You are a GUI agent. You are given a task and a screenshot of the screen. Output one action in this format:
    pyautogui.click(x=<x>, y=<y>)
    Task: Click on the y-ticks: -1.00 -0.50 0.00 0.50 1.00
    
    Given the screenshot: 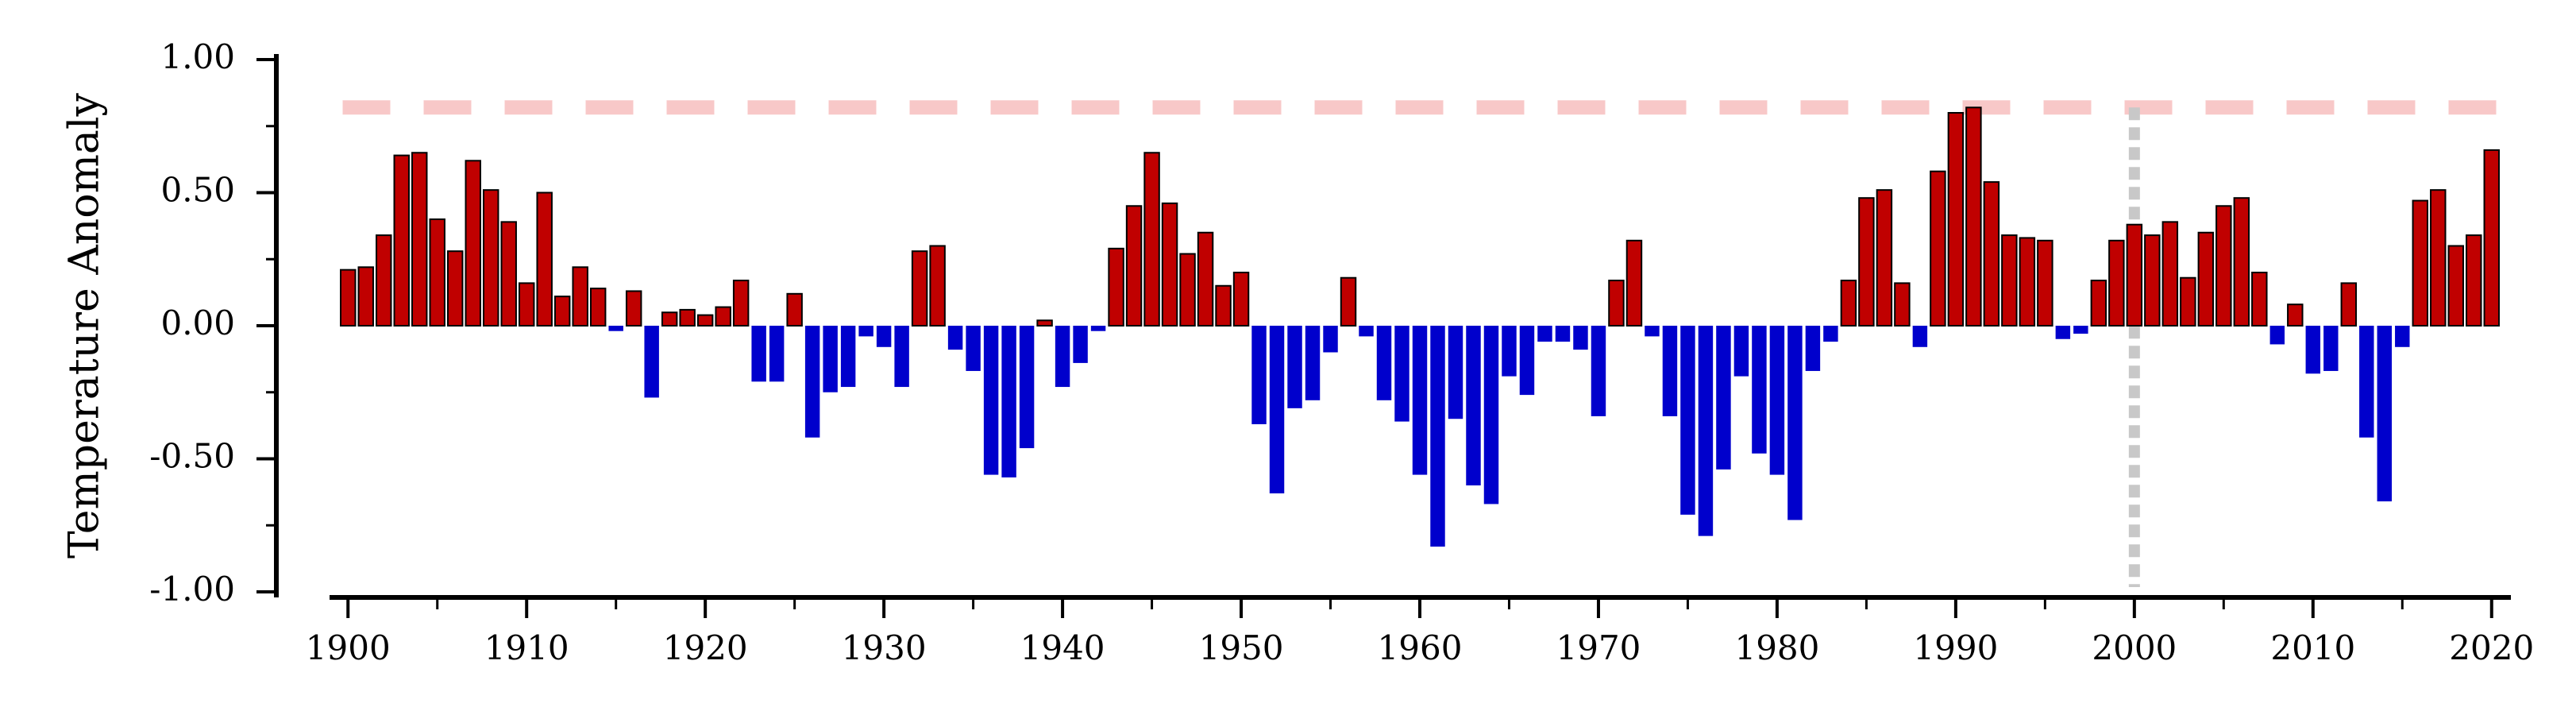 What is the action you would take?
    pyautogui.click(x=212, y=323)
    